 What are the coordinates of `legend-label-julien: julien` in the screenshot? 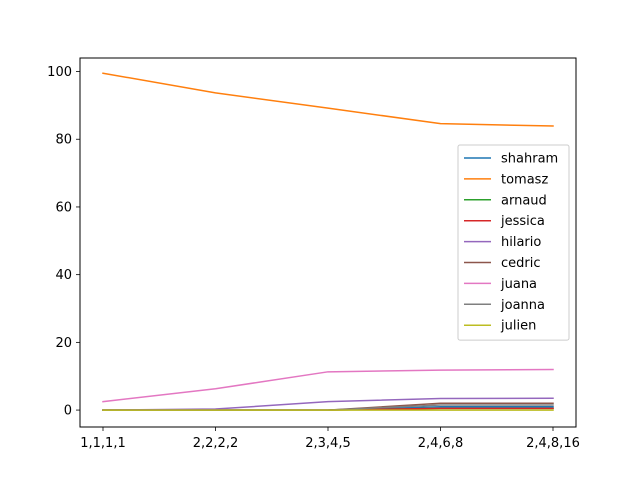 It's located at (518, 326).